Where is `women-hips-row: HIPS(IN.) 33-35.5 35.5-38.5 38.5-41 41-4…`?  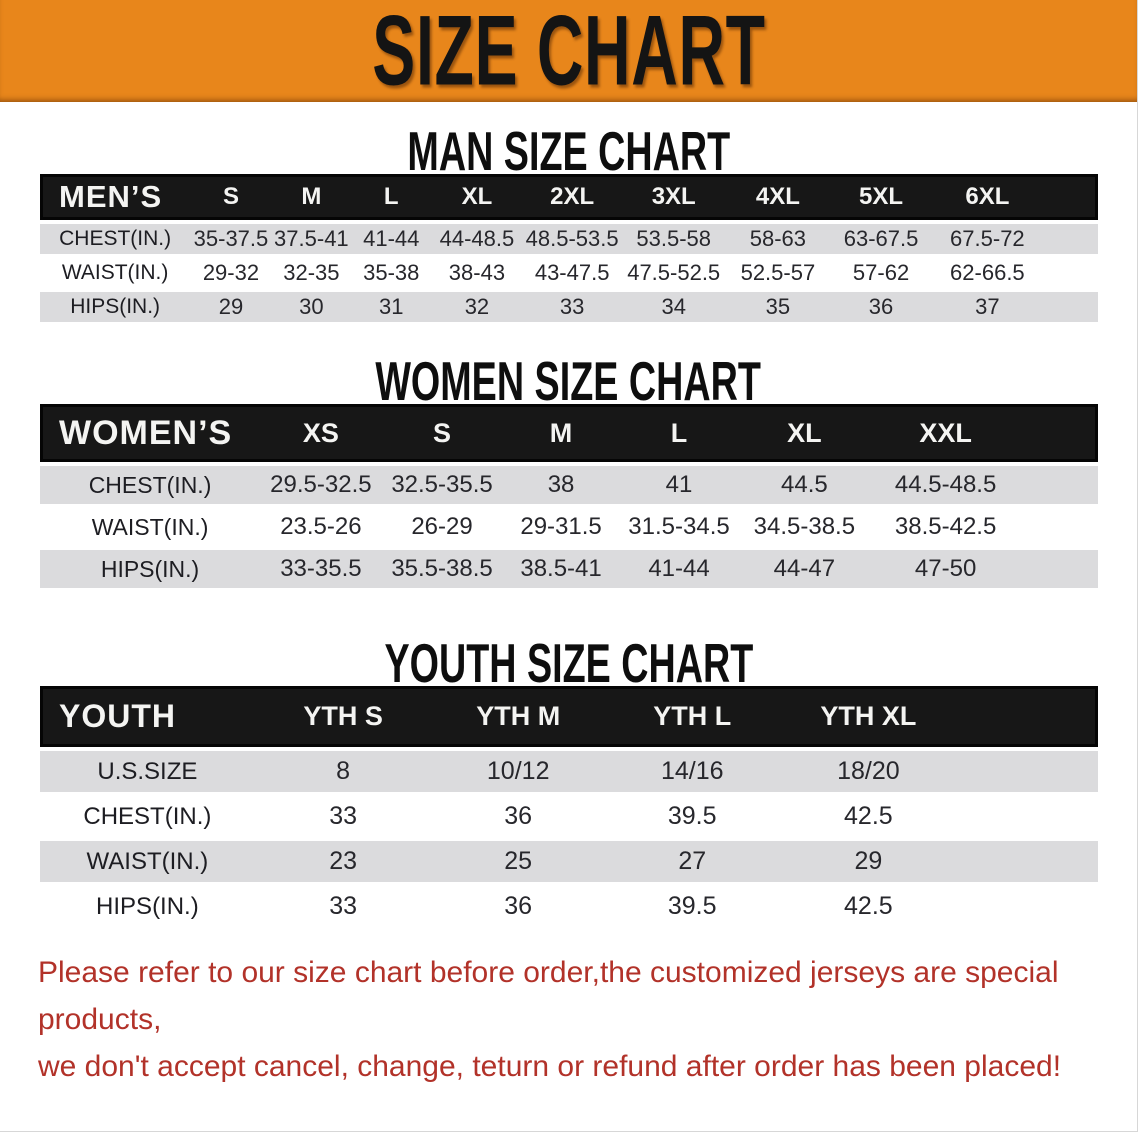
women-hips-row: HIPS(IN.) 33-35.5 35.5-38.5 38.5-41 41-4… is located at coordinates (569, 567).